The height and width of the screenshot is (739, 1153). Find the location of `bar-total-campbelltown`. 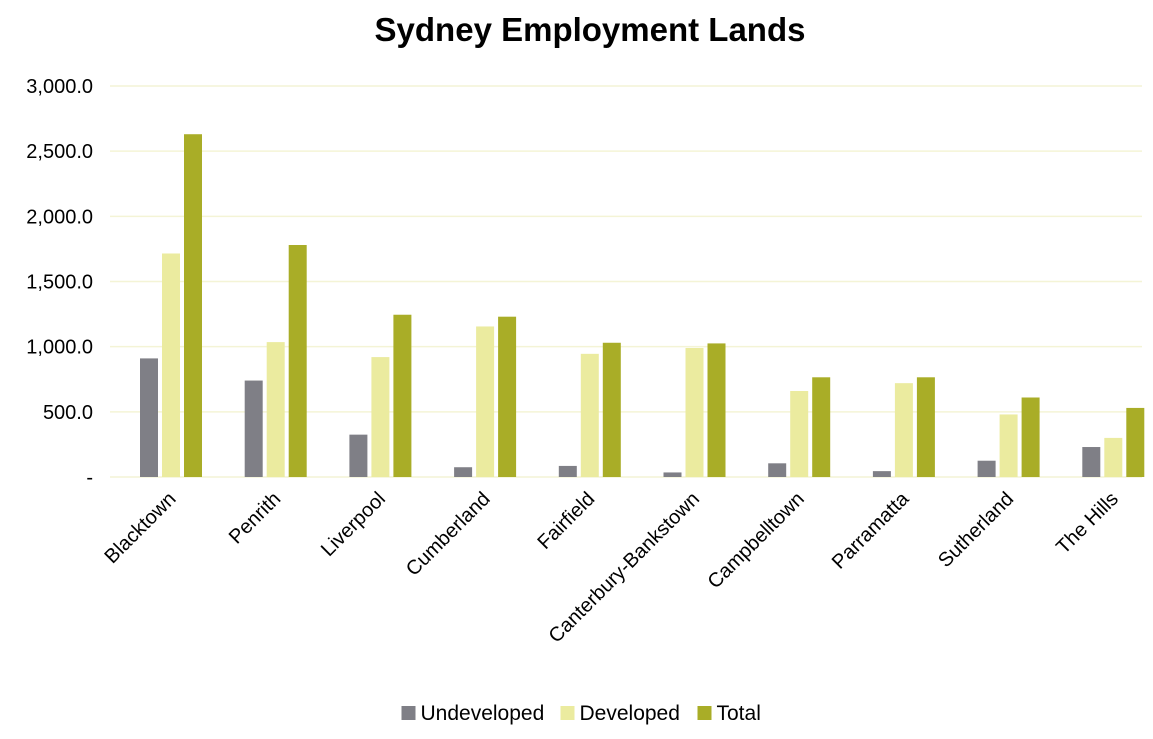

bar-total-campbelltown is located at coordinates (821, 427).